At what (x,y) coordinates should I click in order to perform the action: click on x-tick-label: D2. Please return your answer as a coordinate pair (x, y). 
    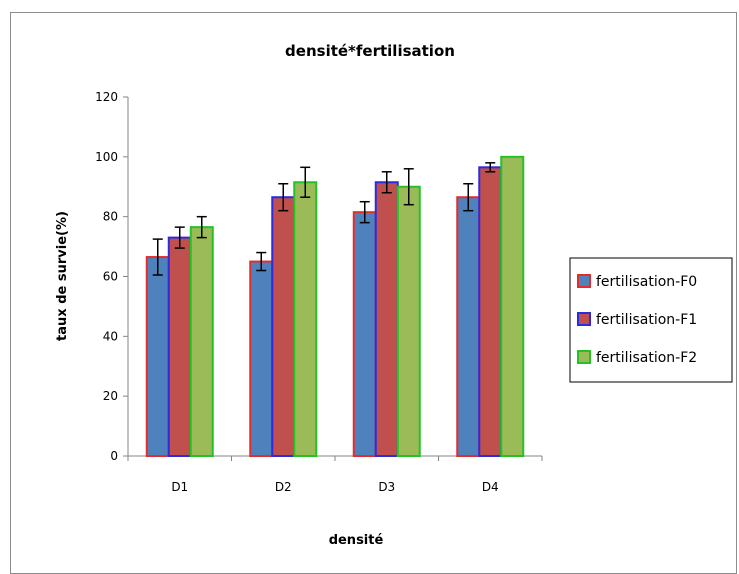
    Looking at the image, I should click on (283, 487).